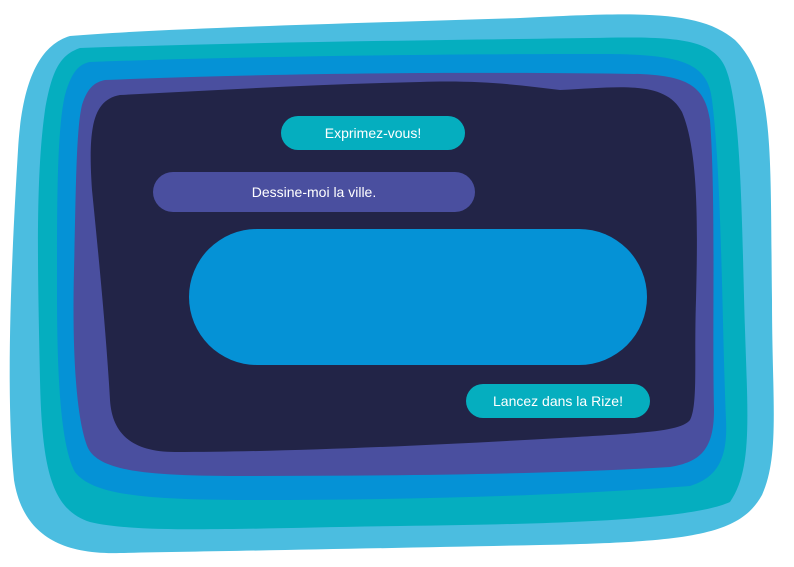 The height and width of the screenshot is (567, 794). I want to click on title-pill: Exprimez-vous!, so click(373, 133).